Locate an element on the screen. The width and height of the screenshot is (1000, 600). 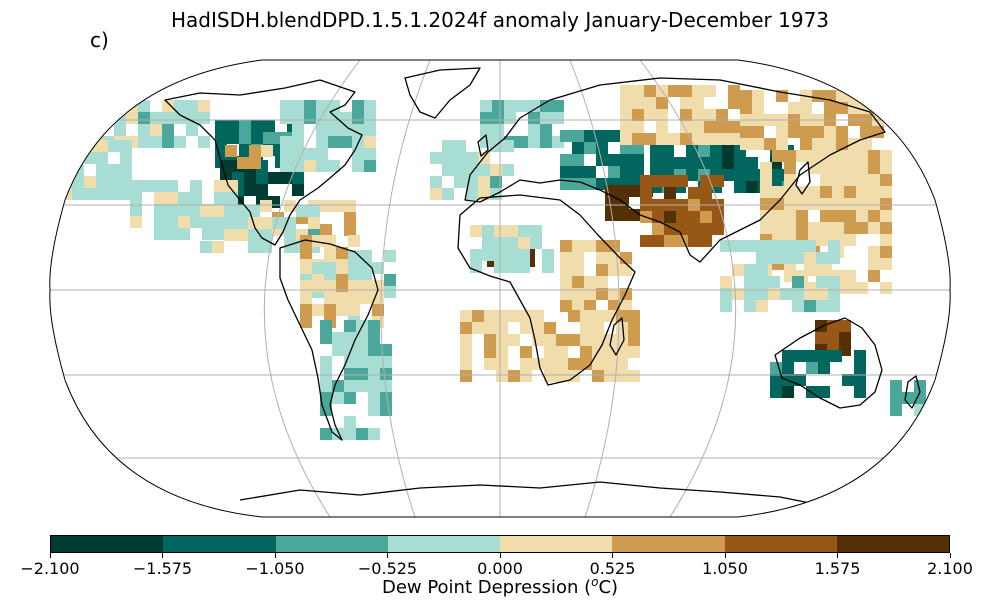
colorbar-segment is located at coordinates (556, 544).